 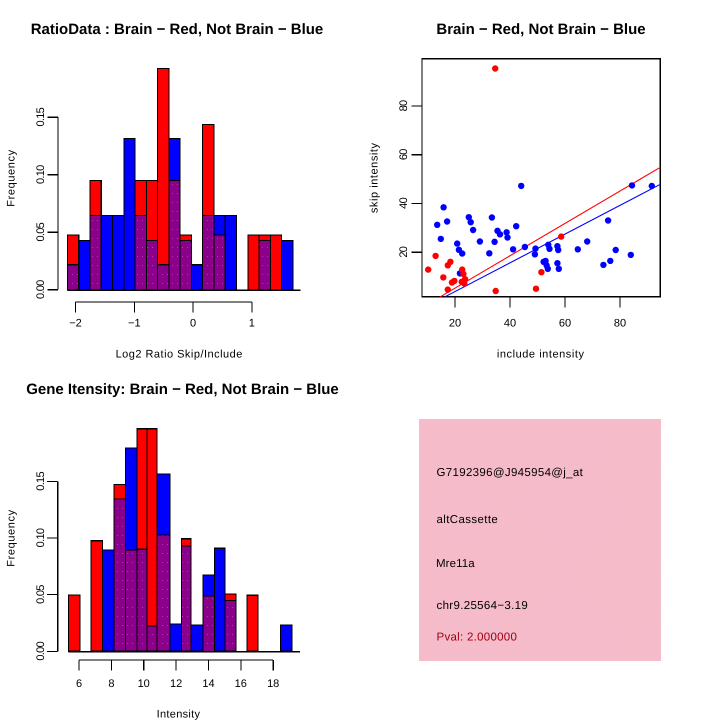 What do you see at coordinates (176, 684) in the screenshot?
I see `svg-text: 12` at bounding box center [176, 684].